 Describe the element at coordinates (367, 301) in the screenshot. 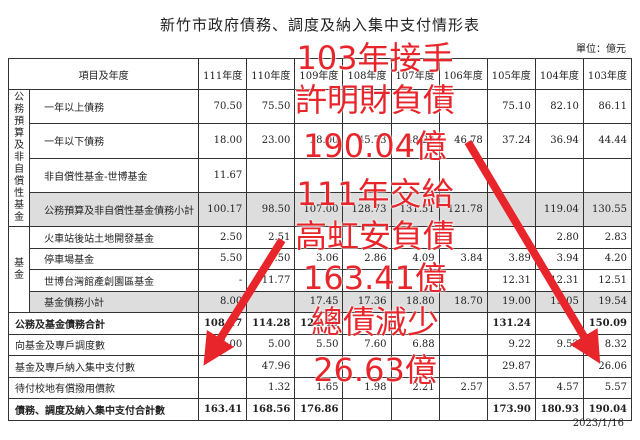

I see `cell: 17.36` at that location.